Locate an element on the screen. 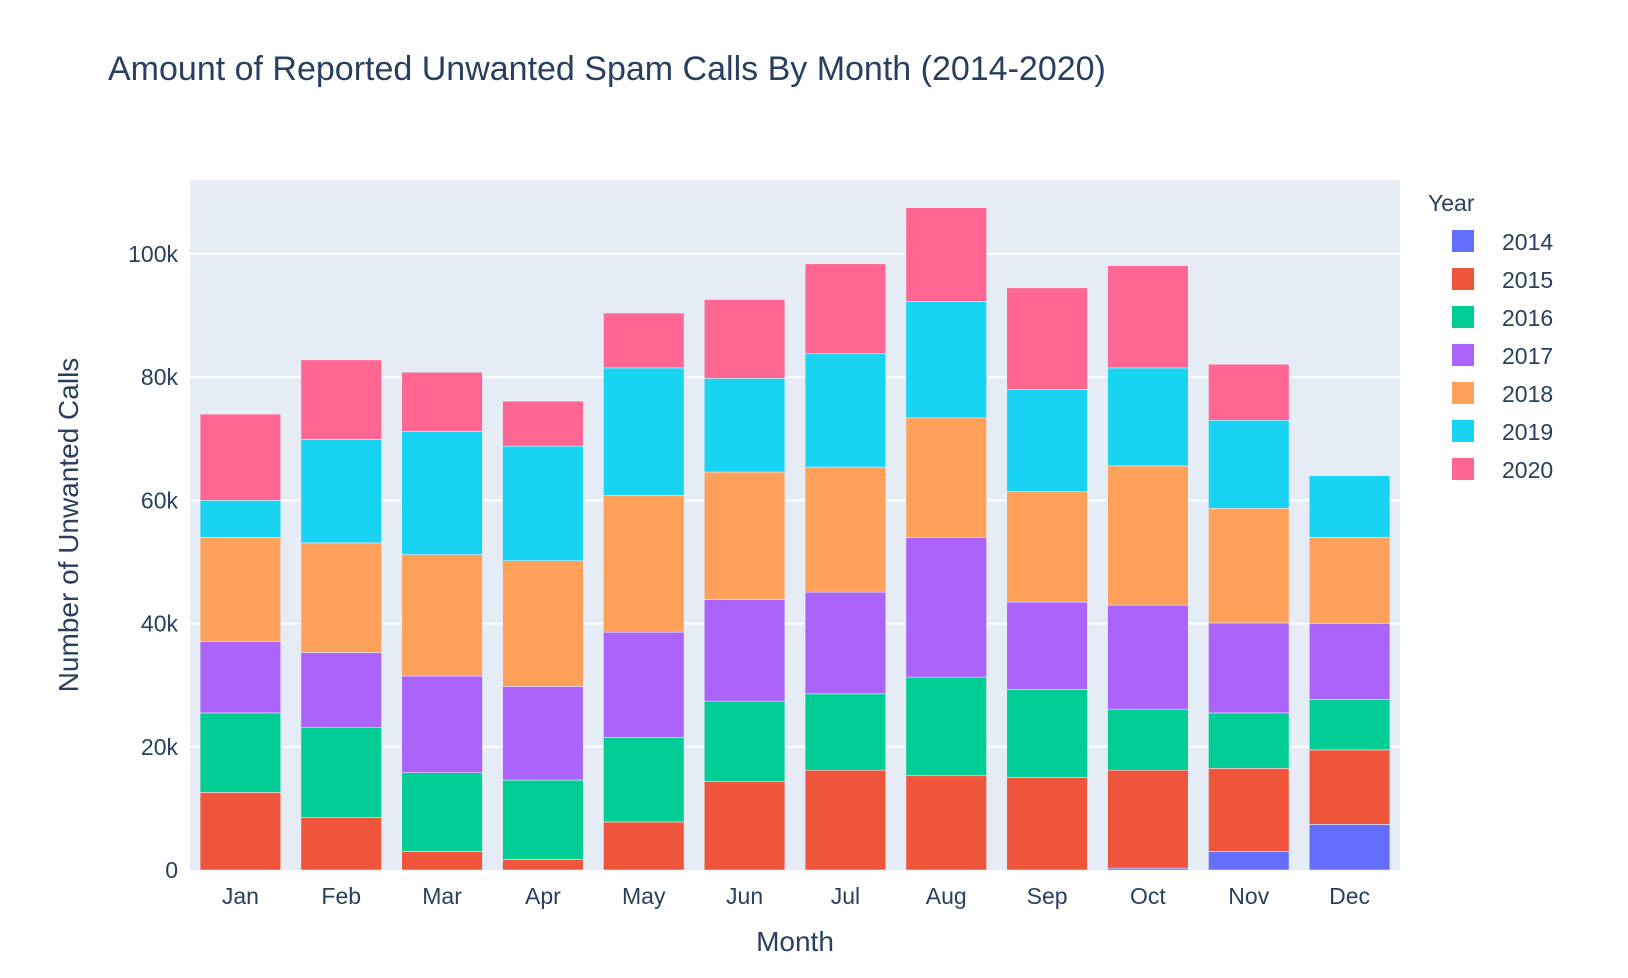 This screenshot has width=1628, height=978. bar-may-2016 is located at coordinates (644, 780).